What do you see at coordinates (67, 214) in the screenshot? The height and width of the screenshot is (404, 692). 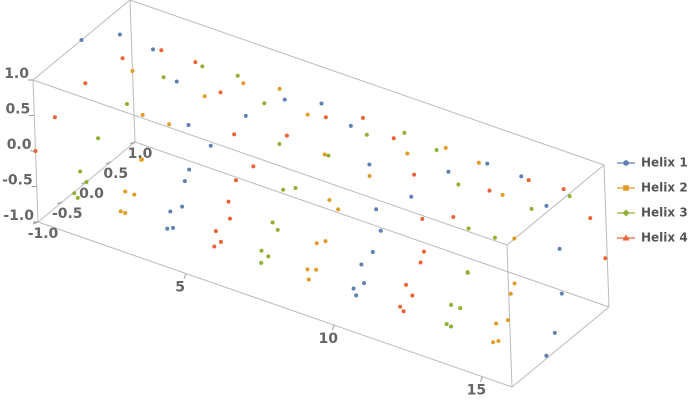 I see `y-tick-label: -0.5` at bounding box center [67, 214].